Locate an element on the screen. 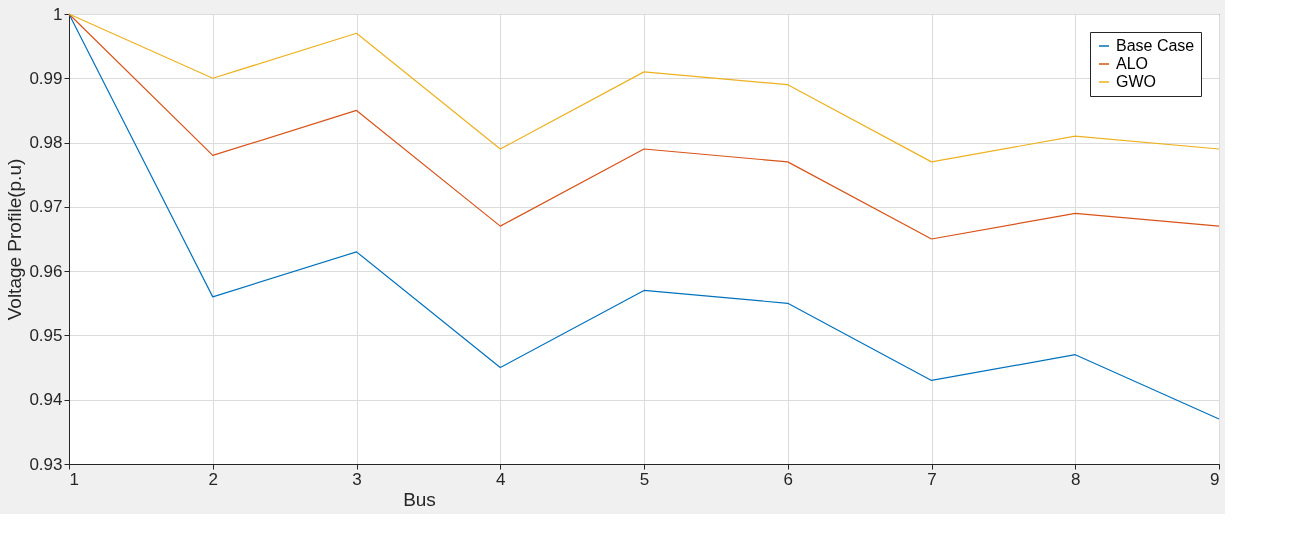 The height and width of the screenshot is (544, 1291). y-tick-label: 0.95 is located at coordinates (46, 335).